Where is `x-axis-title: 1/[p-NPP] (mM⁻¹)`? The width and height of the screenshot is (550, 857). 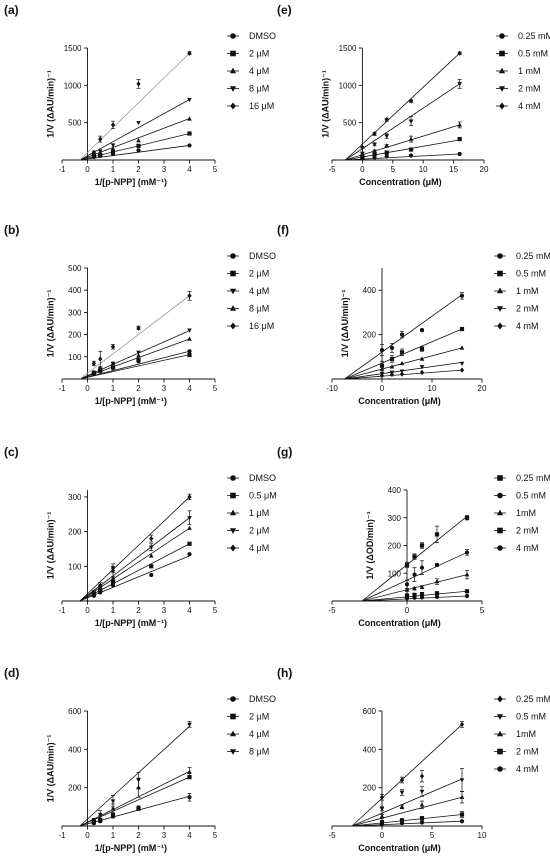
x-axis-title: 1/[p-NPP] (mM⁻¹) is located at coordinates (131, 182).